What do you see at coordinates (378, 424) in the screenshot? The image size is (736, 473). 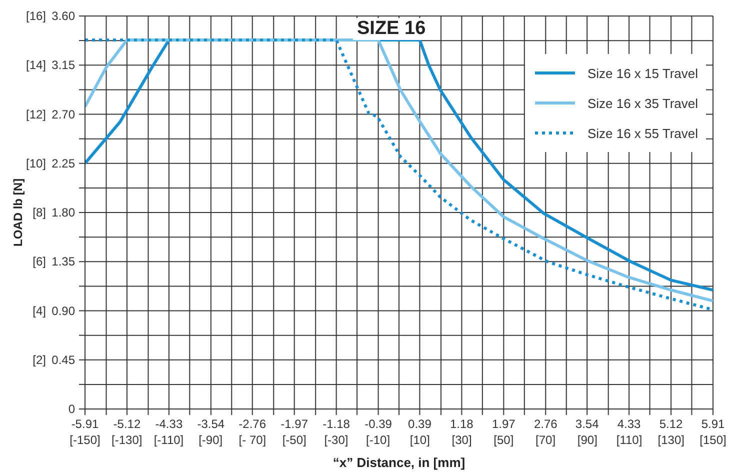 I see `x-tick-label: -0.39` at bounding box center [378, 424].